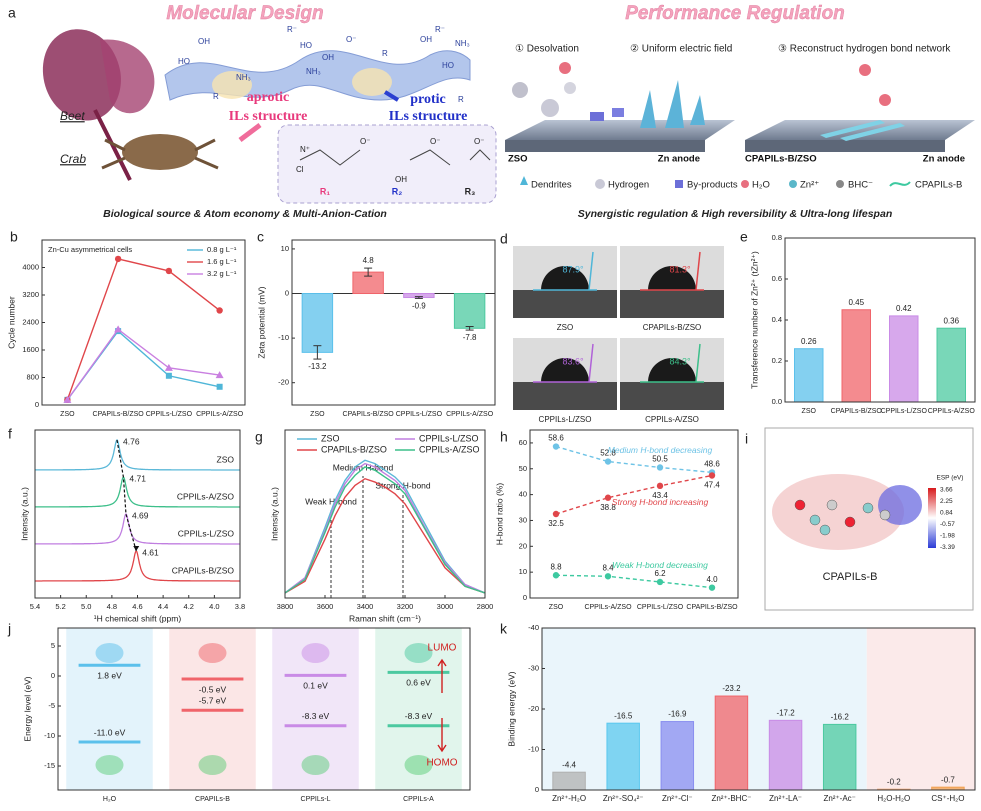 This screenshot has width=981, height=811. I want to click on x-tick-label: 3200, so click(405, 606).